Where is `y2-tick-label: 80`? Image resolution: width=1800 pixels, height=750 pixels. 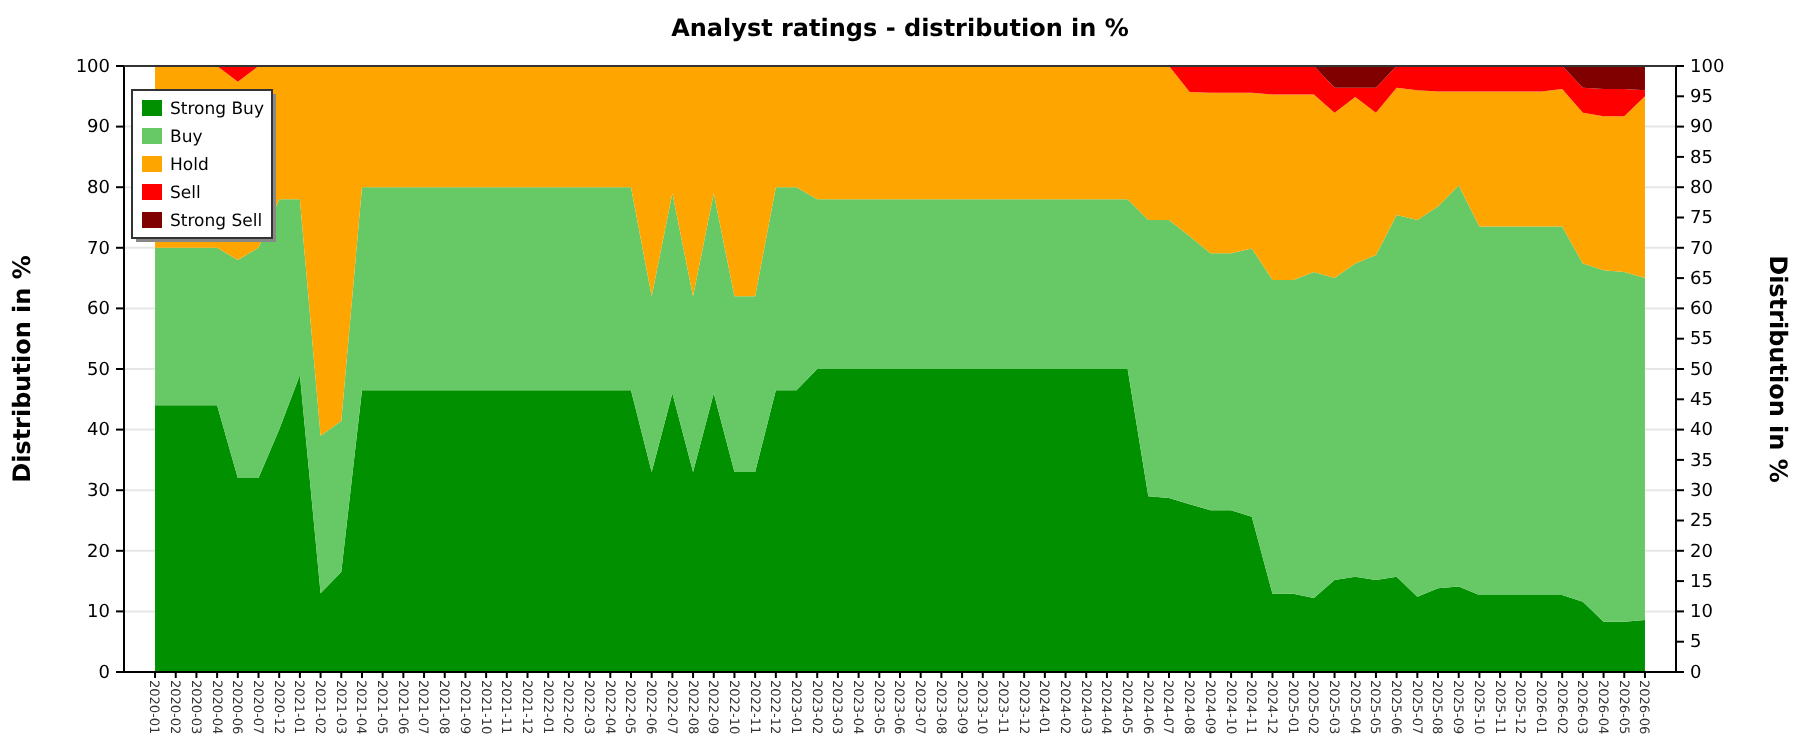 y2-tick-label: 80 is located at coordinates (1702, 188).